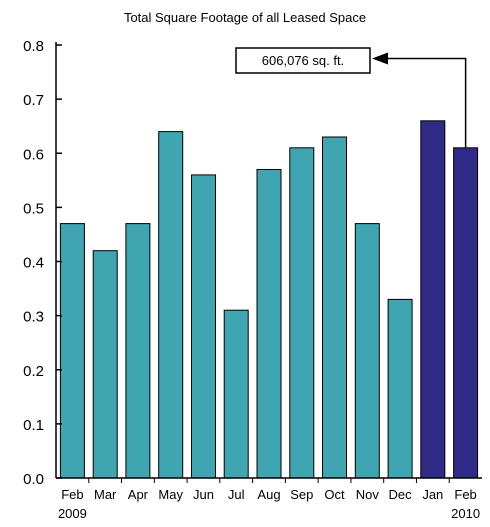 The height and width of the screenshot is (527, 490). I want to click on y-tick-label: 0.7, so click(33, 100).